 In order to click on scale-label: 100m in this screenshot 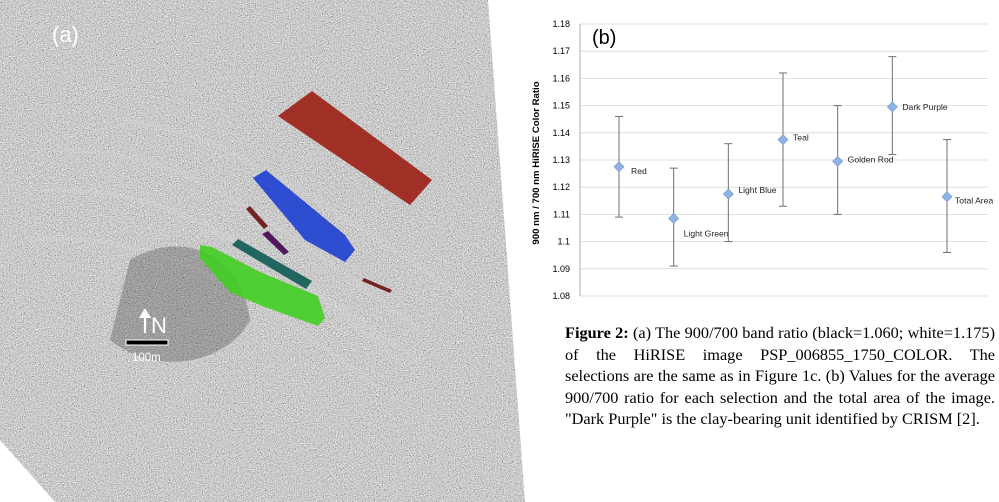, I will do `click(146, 358)`.